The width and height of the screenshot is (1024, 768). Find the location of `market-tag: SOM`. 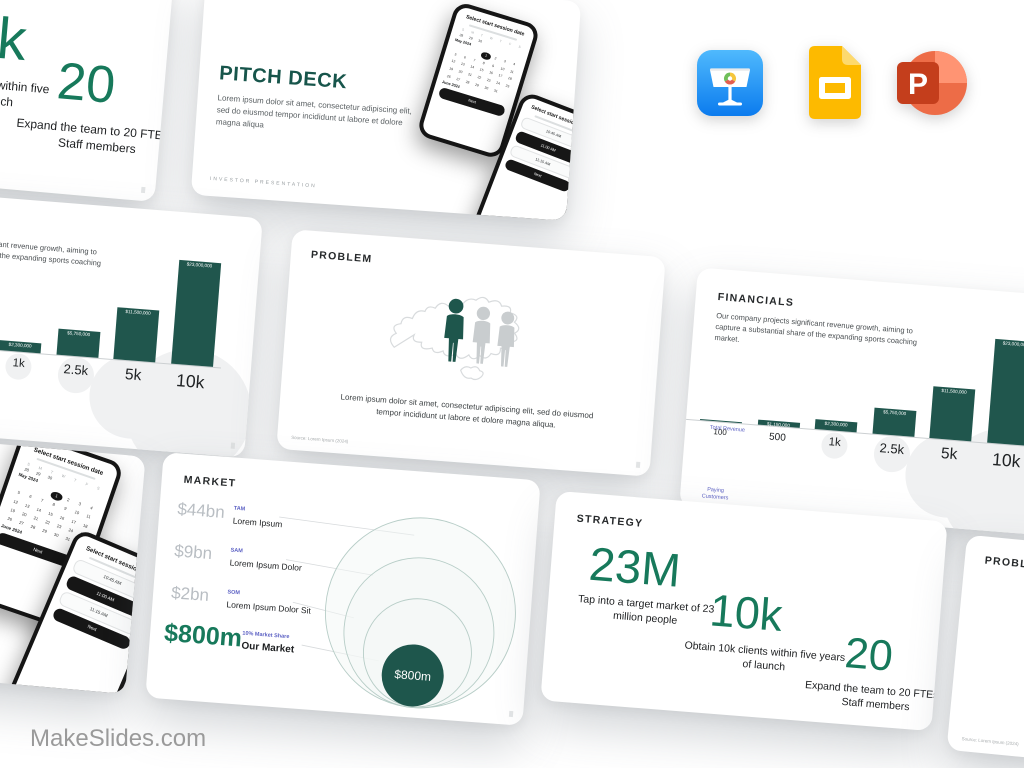

market-tag: SOM is located at coordinates (234, 593).